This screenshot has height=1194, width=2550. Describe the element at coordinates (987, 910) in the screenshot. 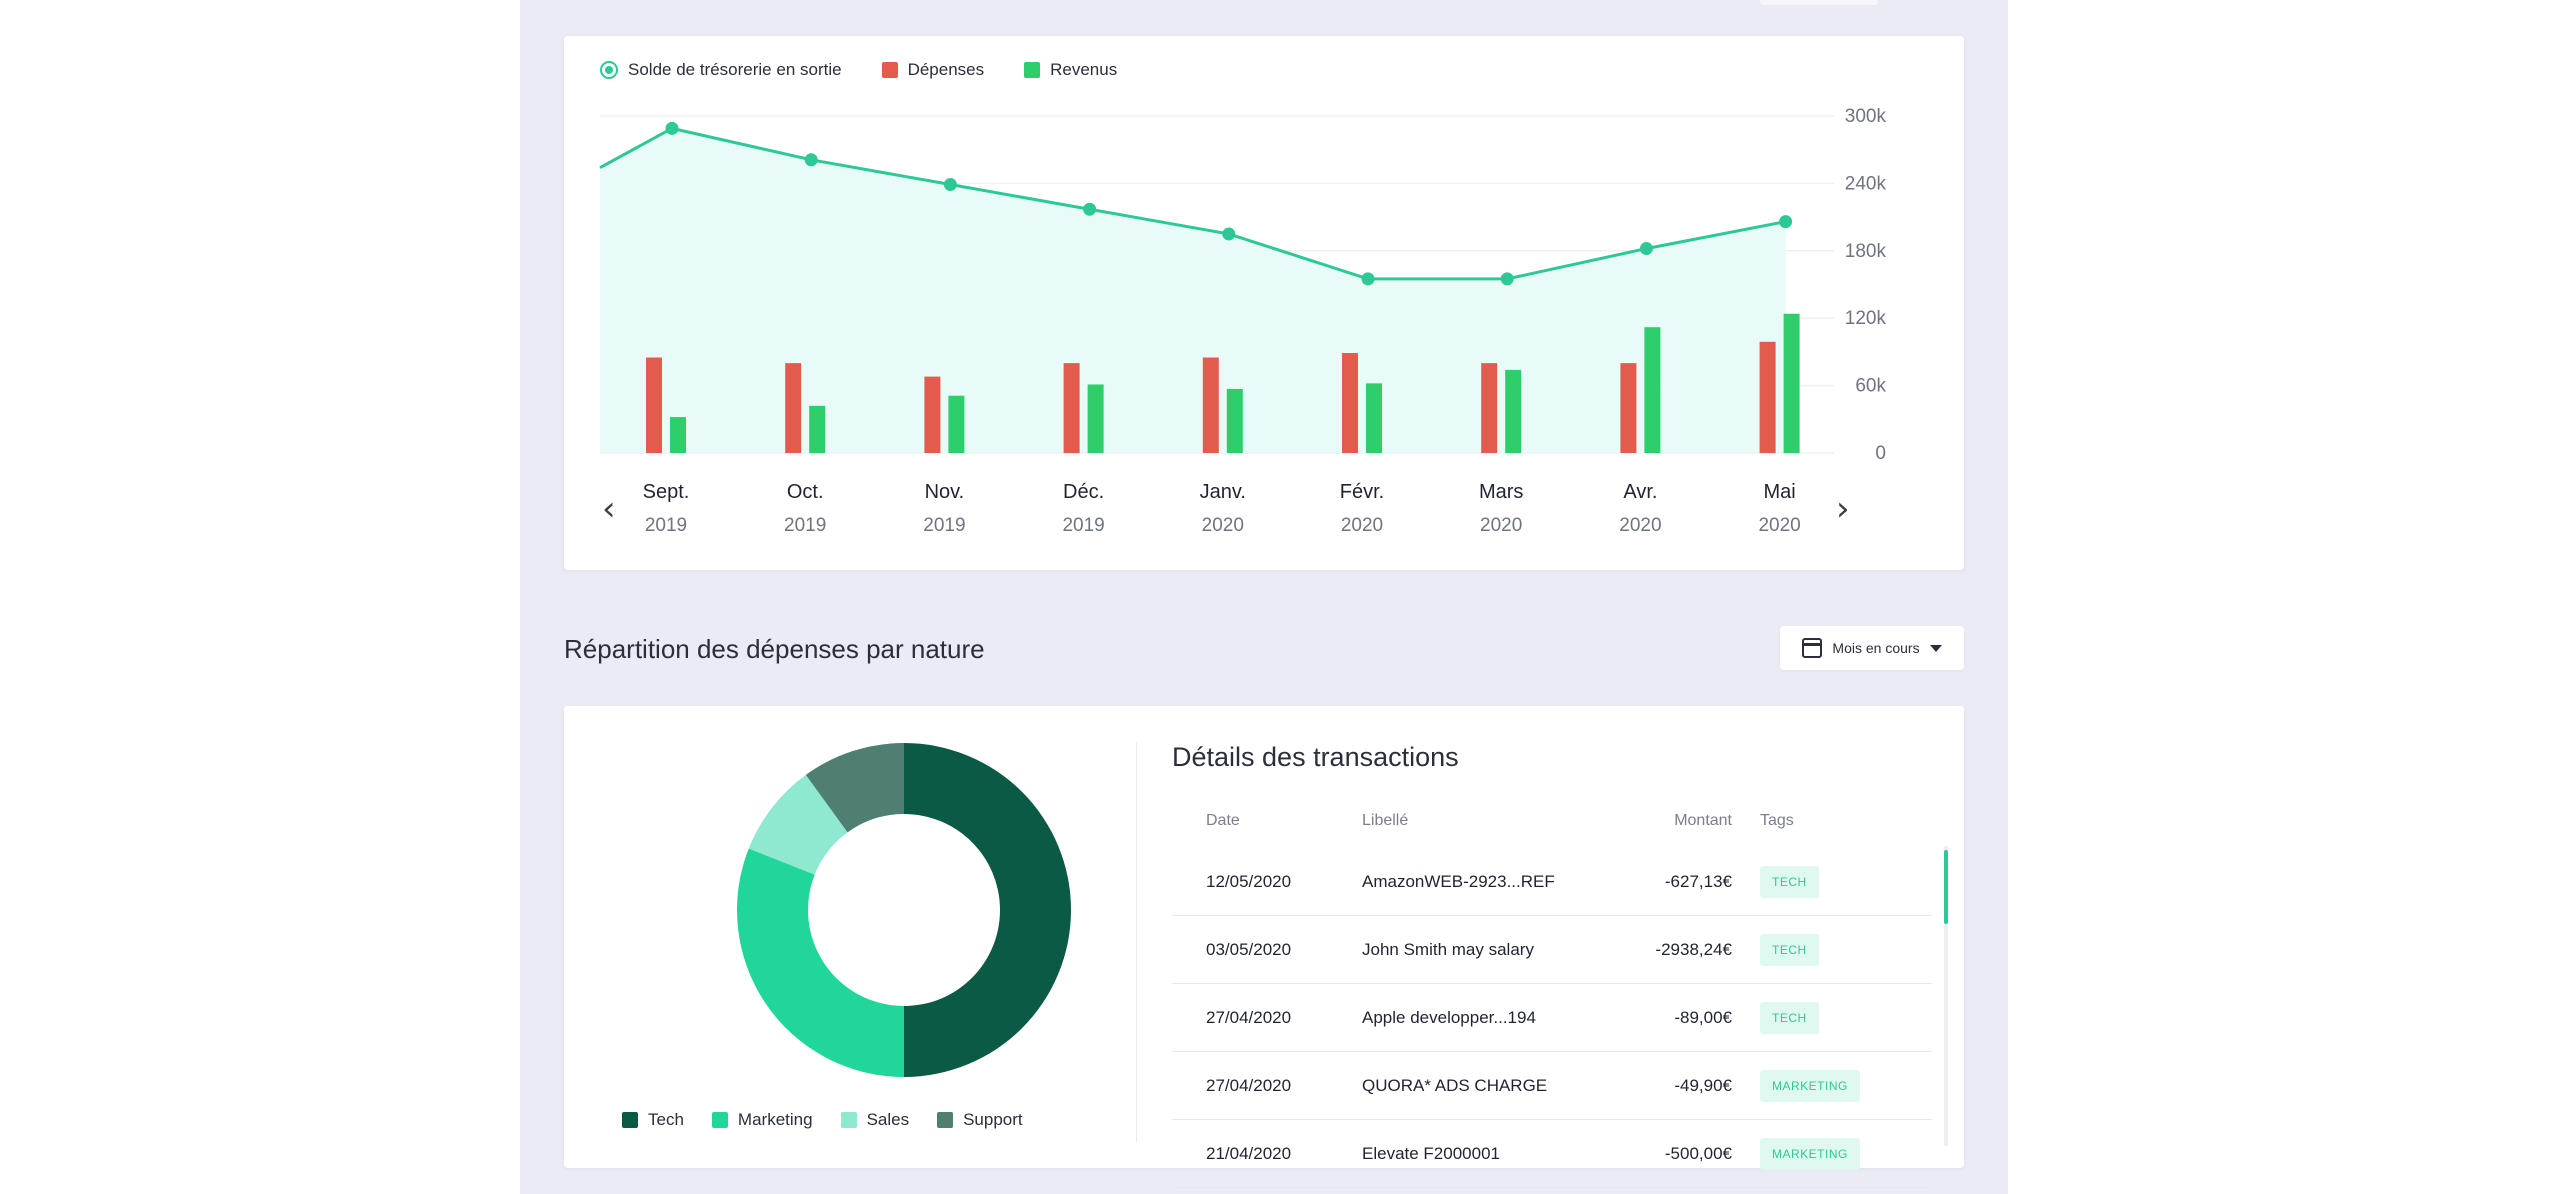

I see `donut-slice-tech` at that location.